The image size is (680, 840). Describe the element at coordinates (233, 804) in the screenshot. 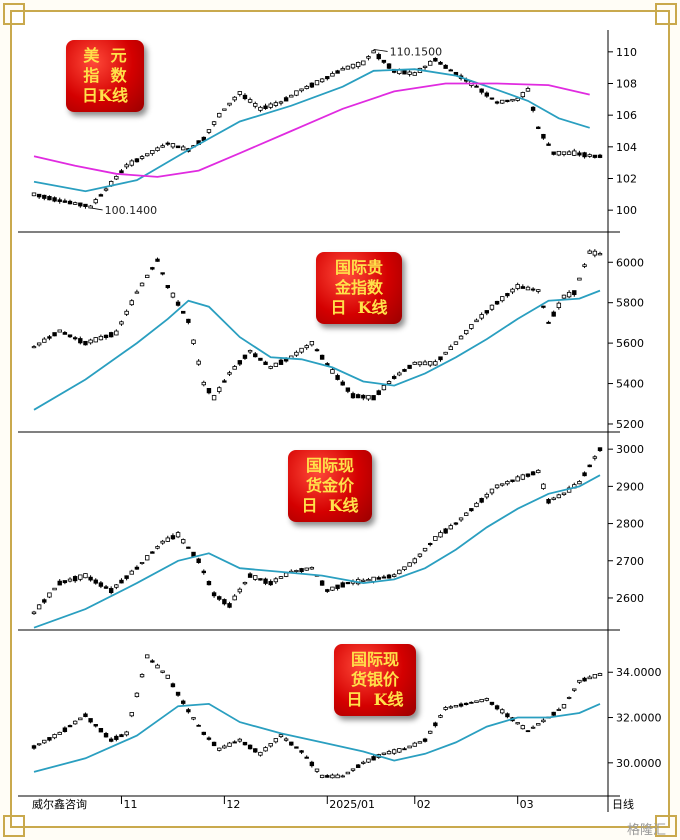

I see `x-tick-label: 12` at that location.